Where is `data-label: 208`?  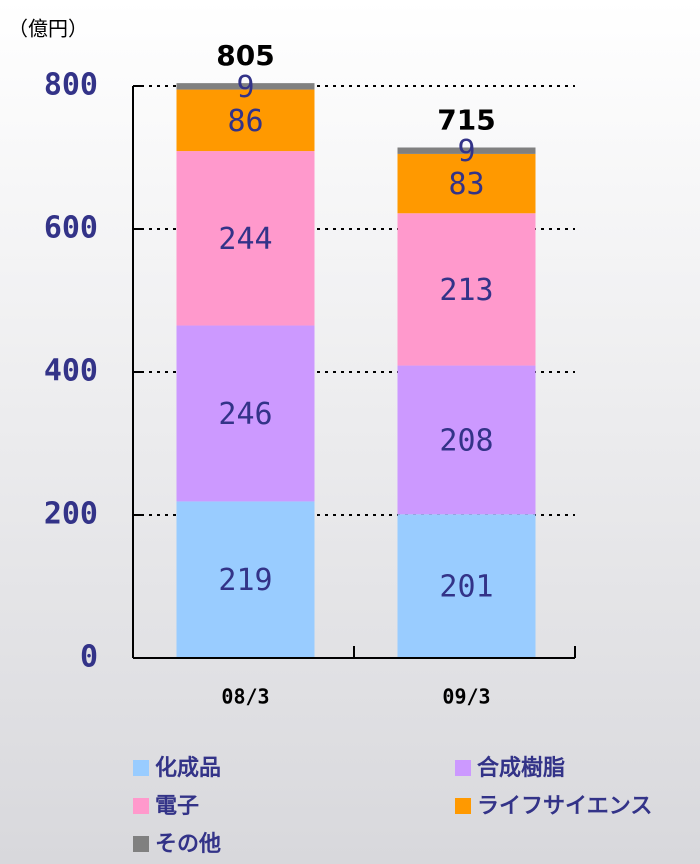 data-label: 208 is located at coordinates (466, 440).